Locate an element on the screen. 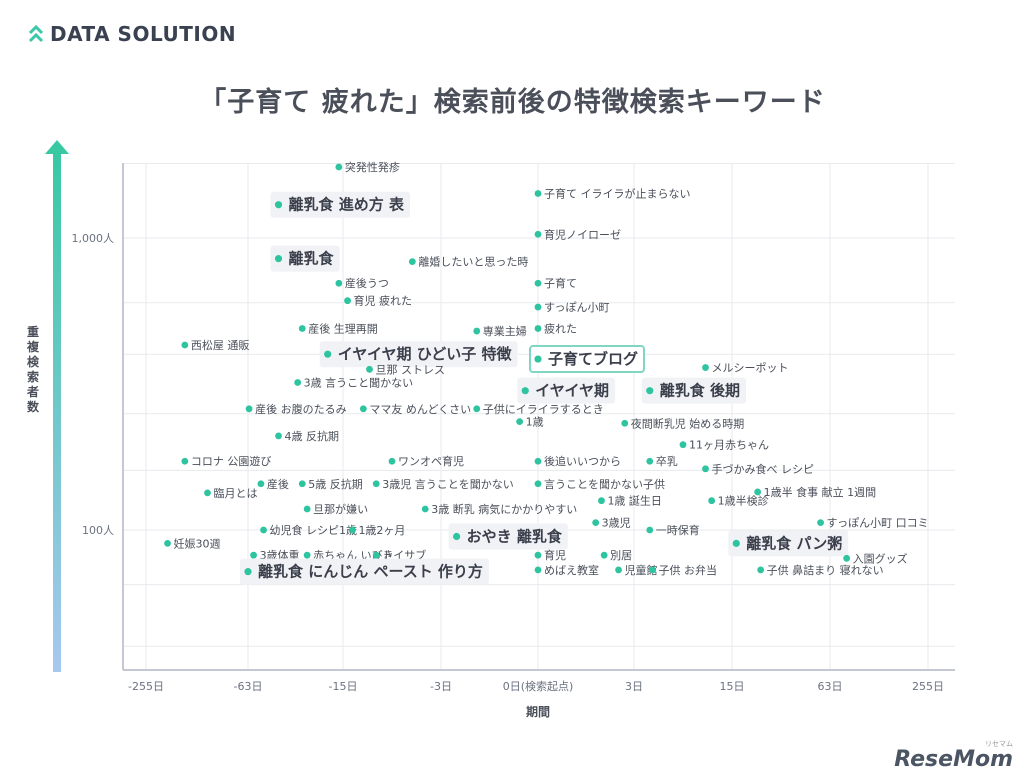  y-tick-label: 100人 is located at coordinates (98, 530).